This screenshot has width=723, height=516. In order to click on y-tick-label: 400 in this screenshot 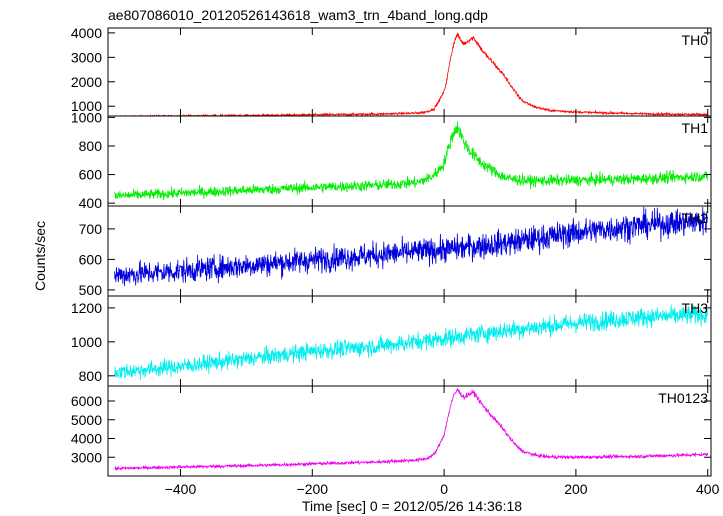, I will do `click(91, 203)`.